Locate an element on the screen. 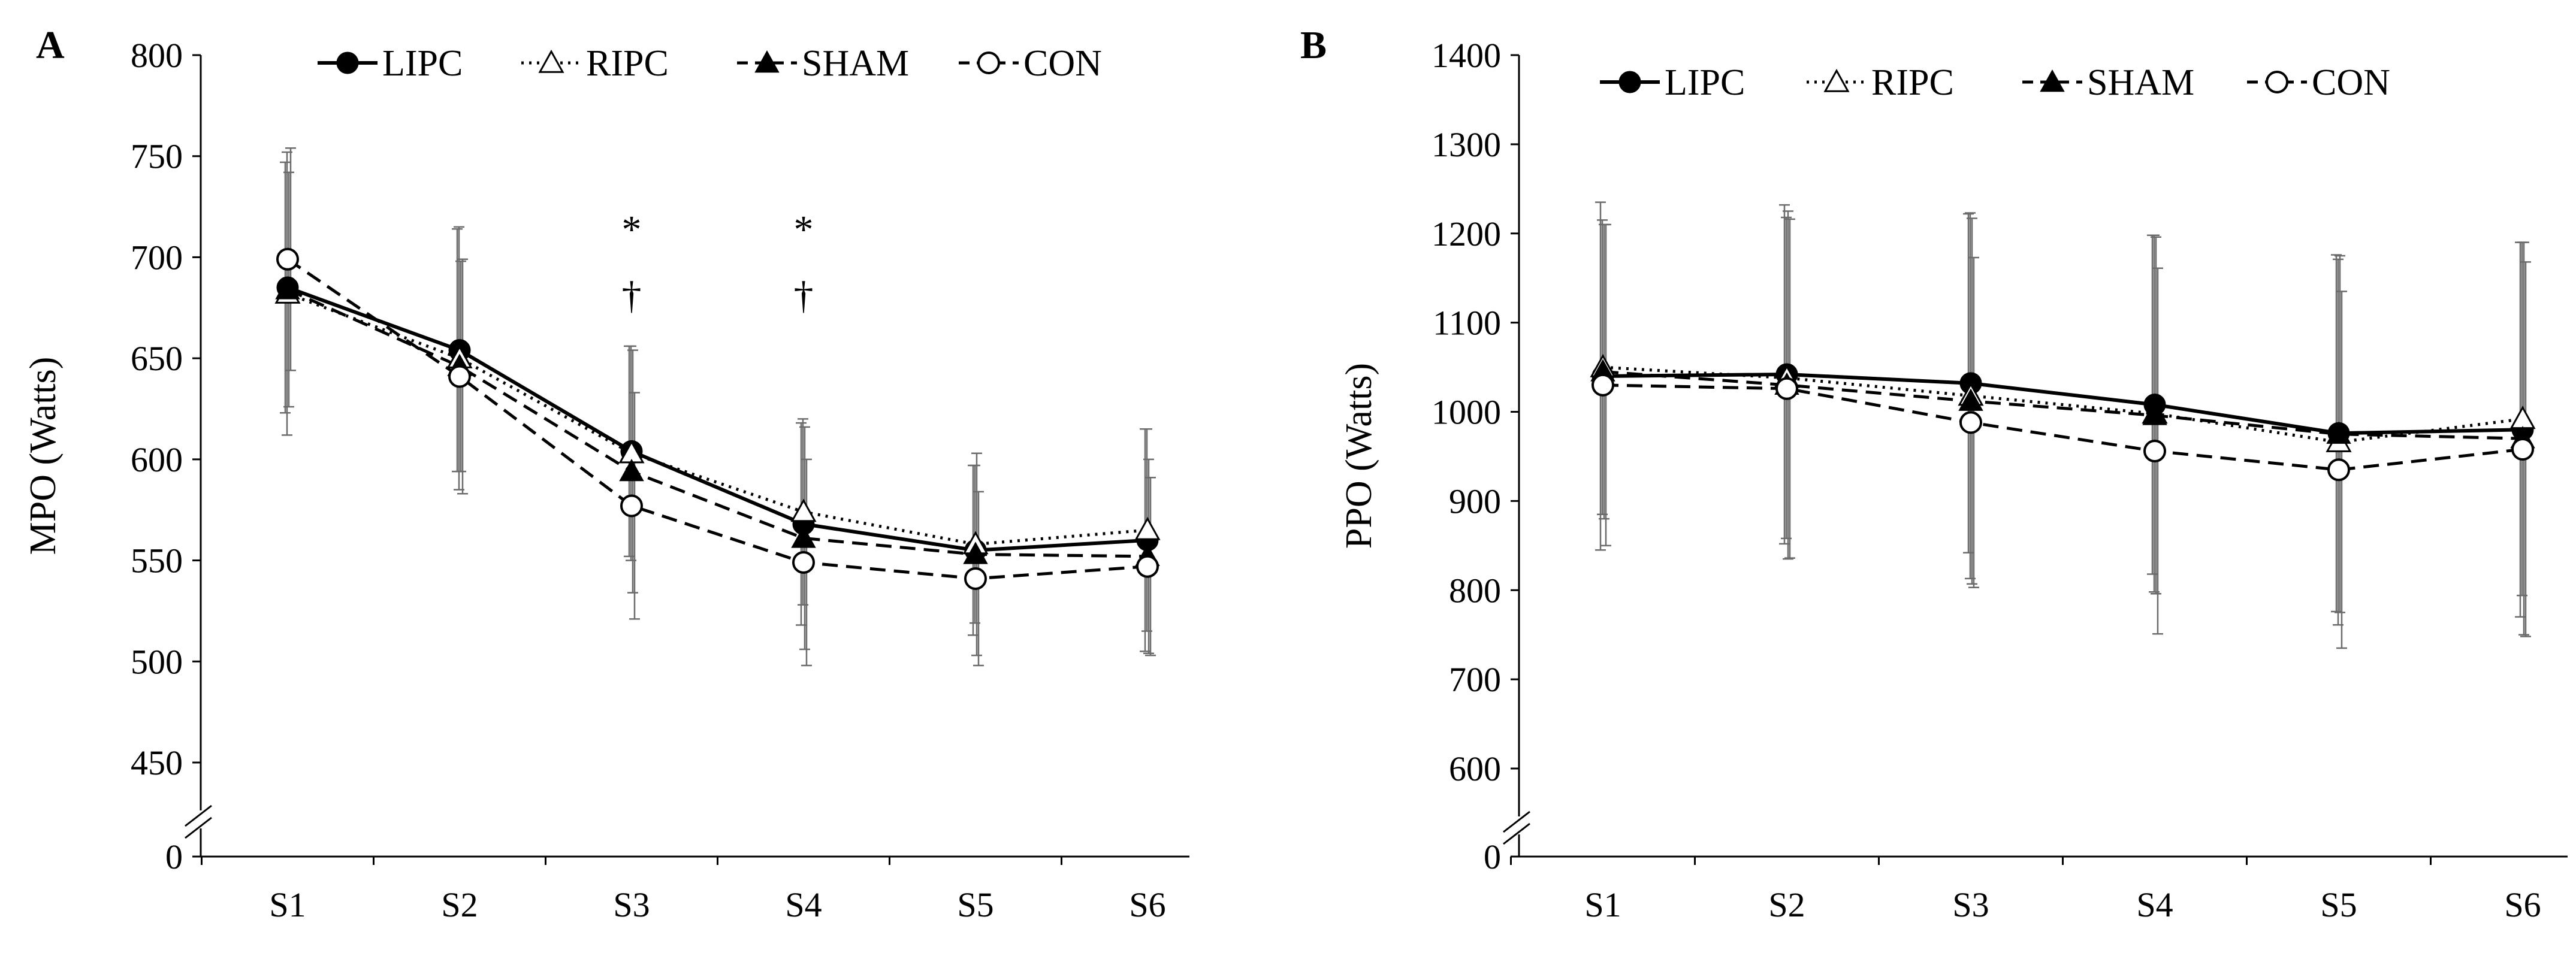  y-tick-label: 450 is located at coordinates (157, 763).